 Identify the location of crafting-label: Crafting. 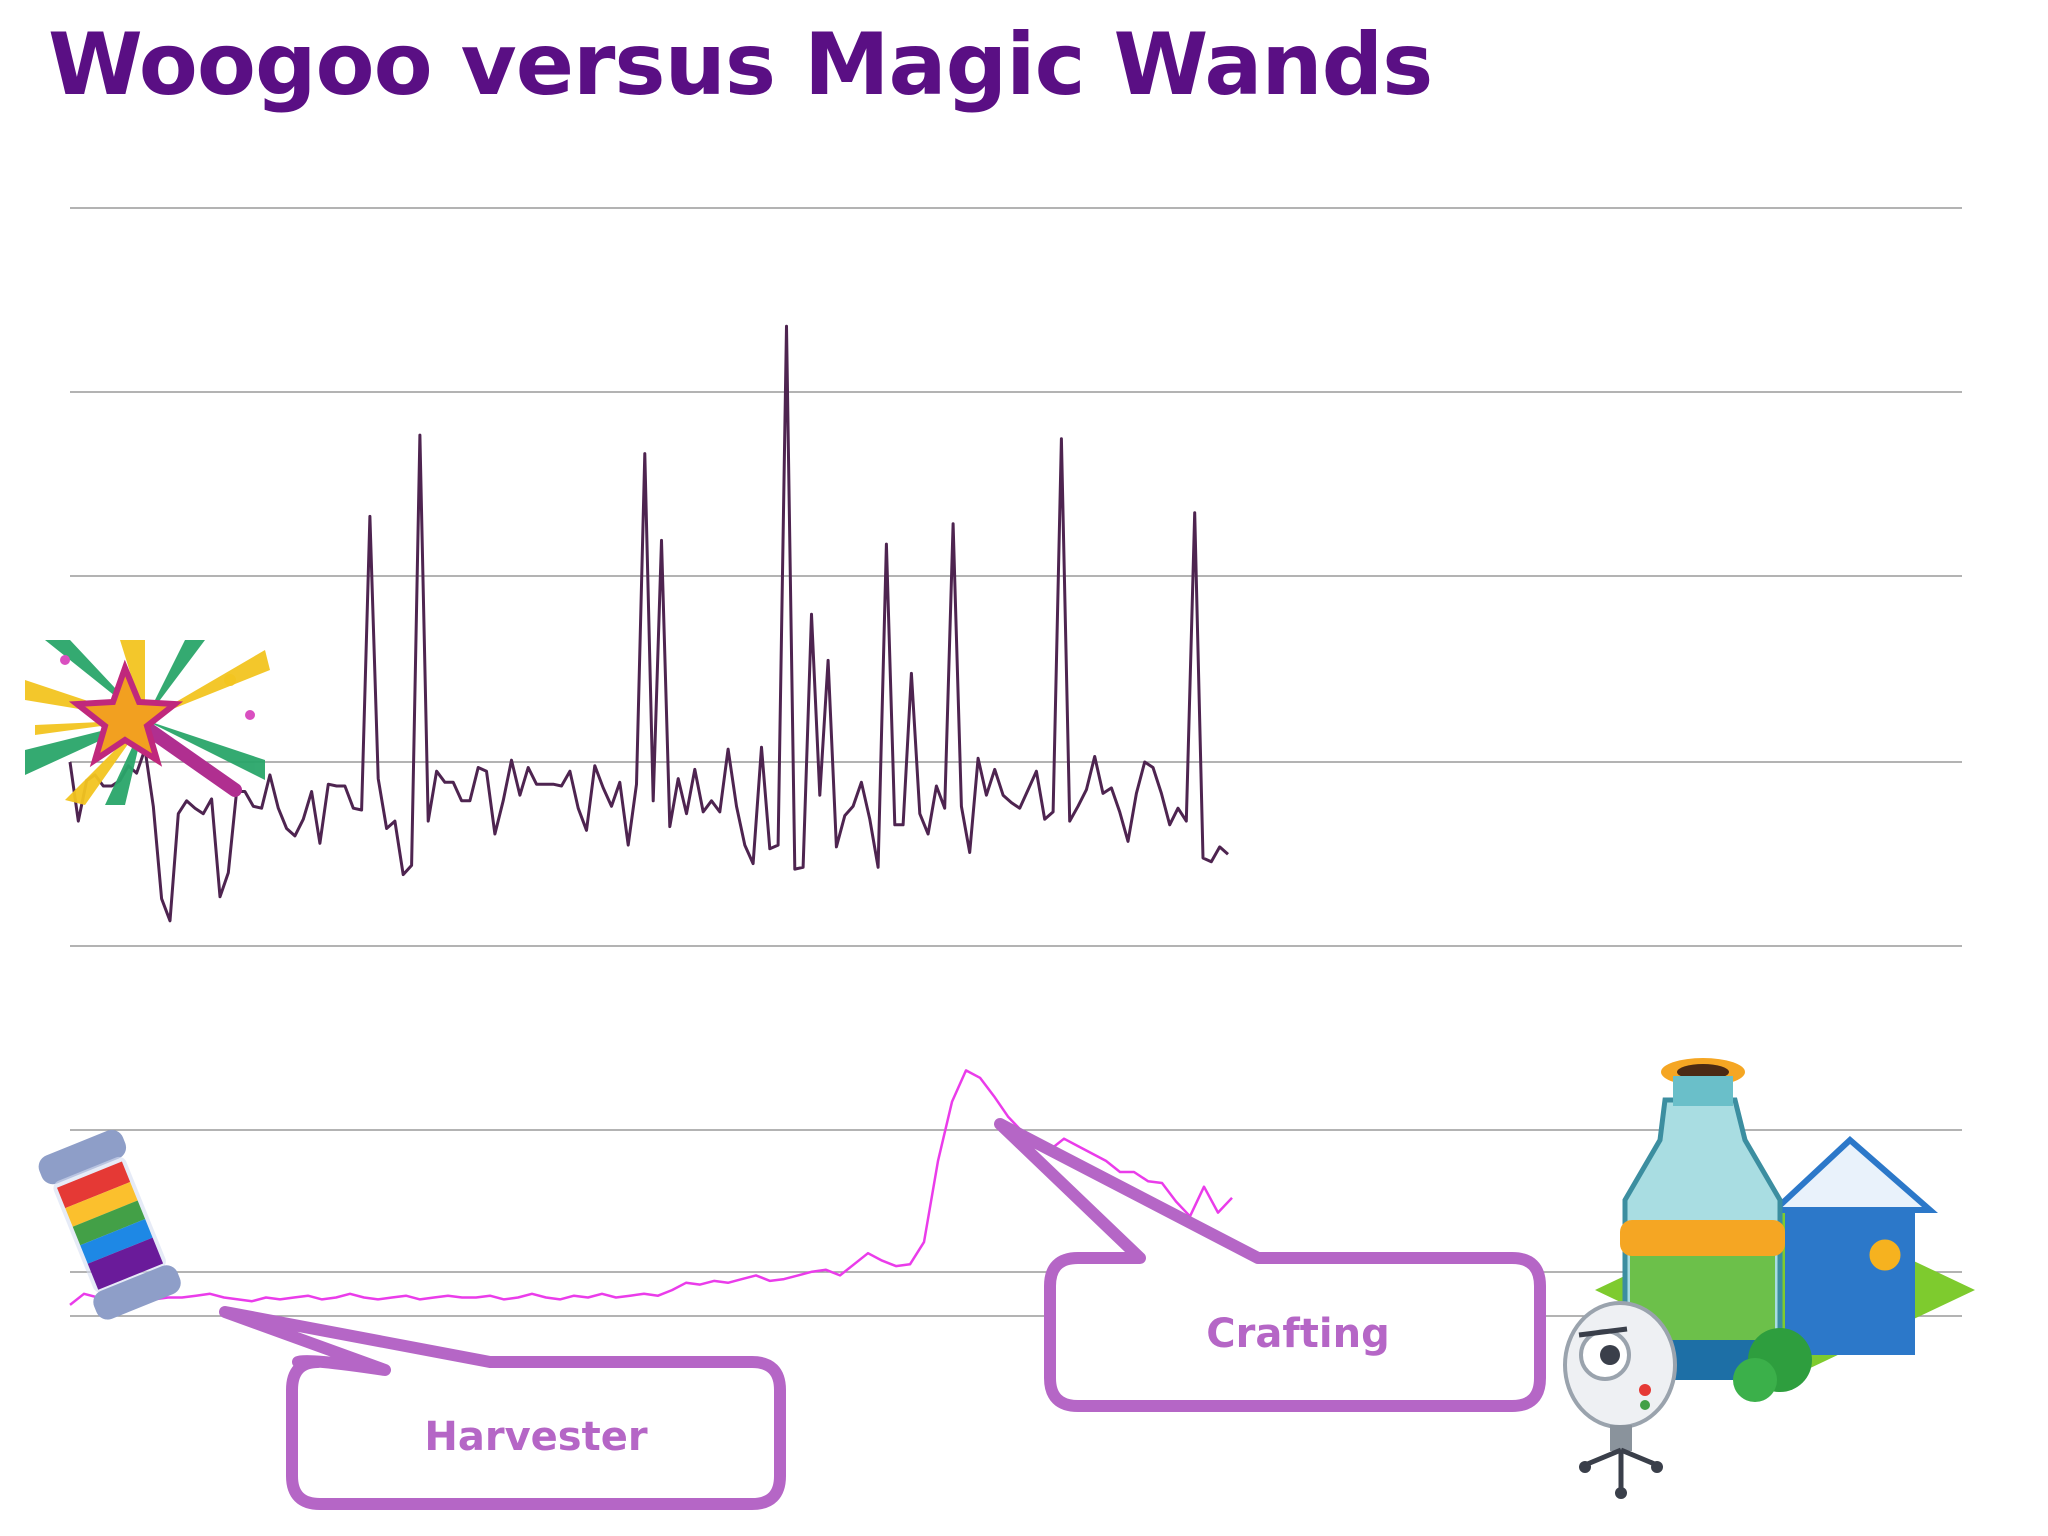
(1297, 1334).